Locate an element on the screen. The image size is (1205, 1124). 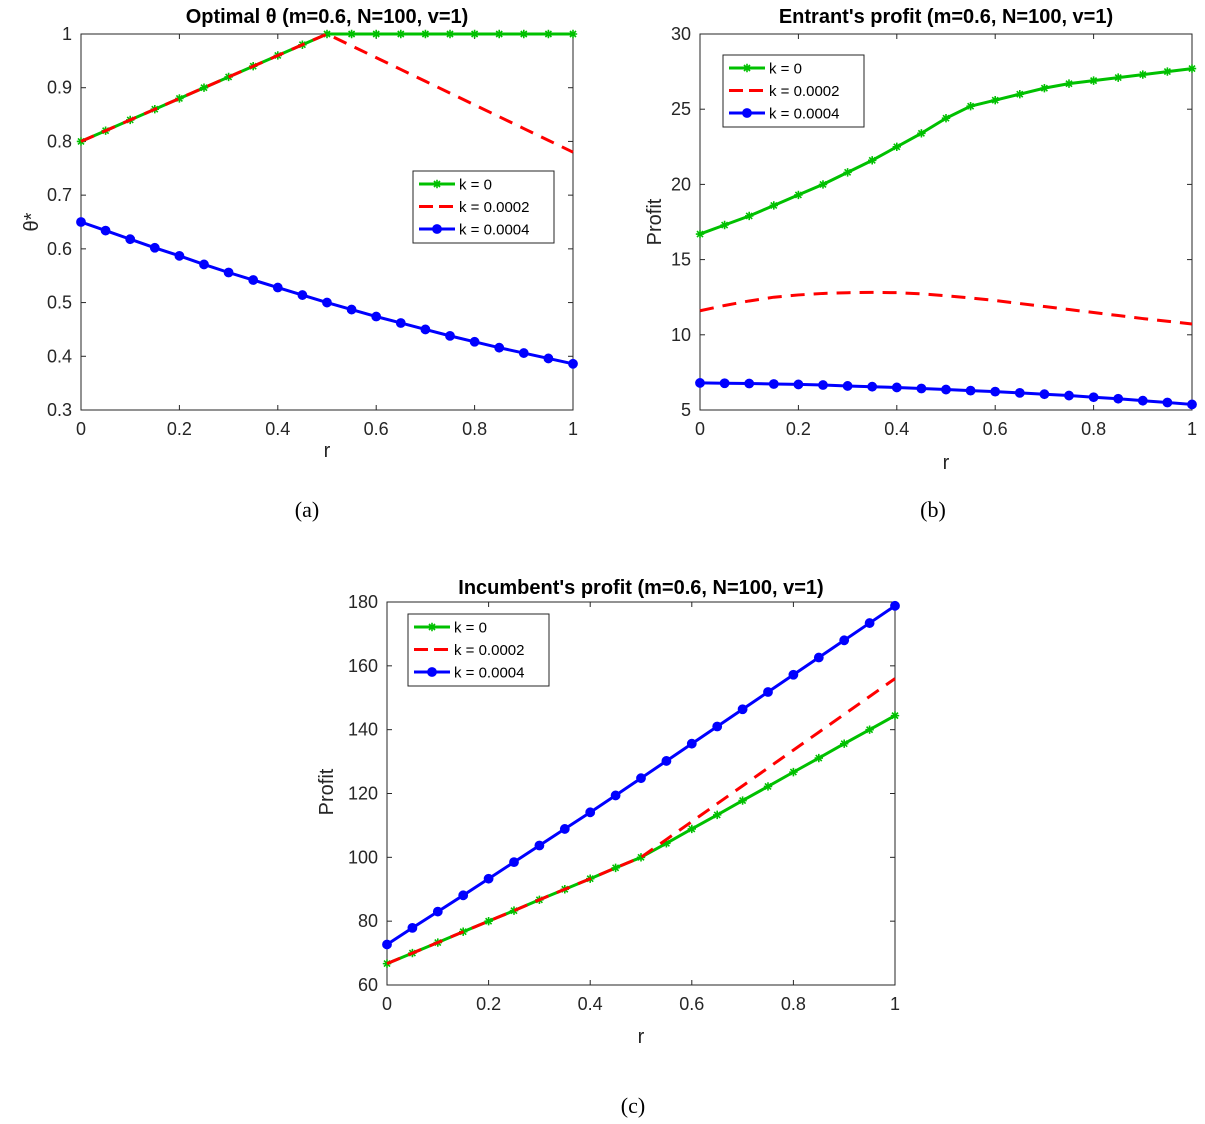
y-tick-label: 1 is located at coordinates (67, 34).